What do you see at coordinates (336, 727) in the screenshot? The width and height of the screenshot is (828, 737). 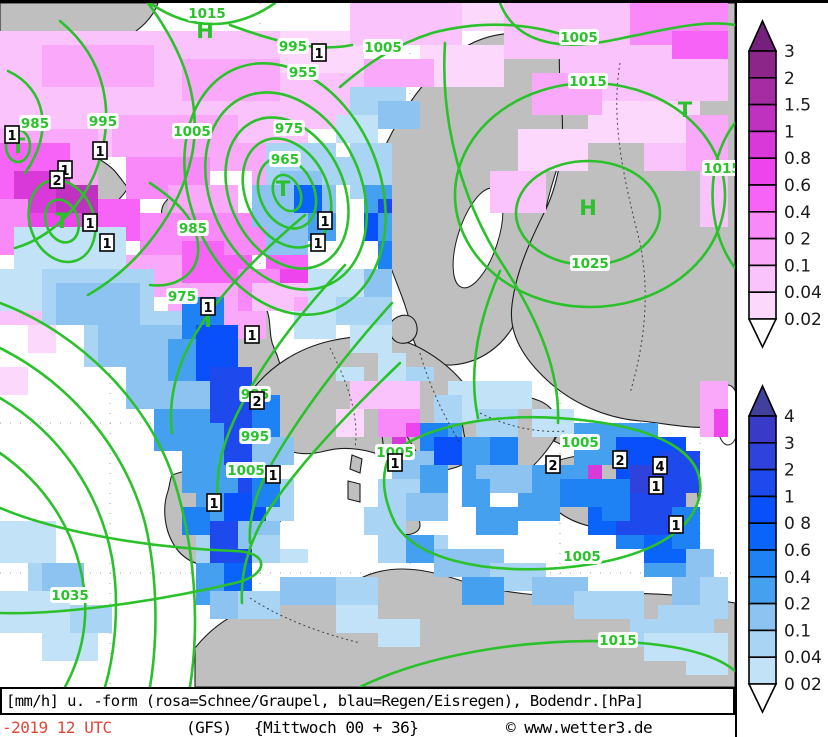 I see `valid-time: {Mittwoch 00 + 36}` at bounding box center [336, 727].